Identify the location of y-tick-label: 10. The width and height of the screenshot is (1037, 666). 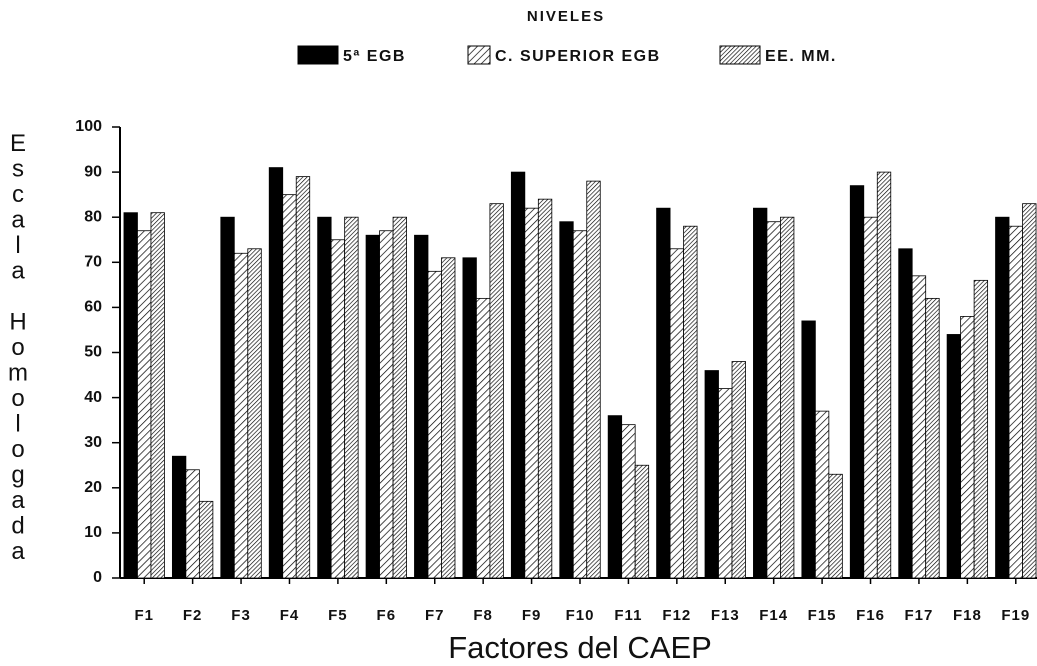
(93, 532).